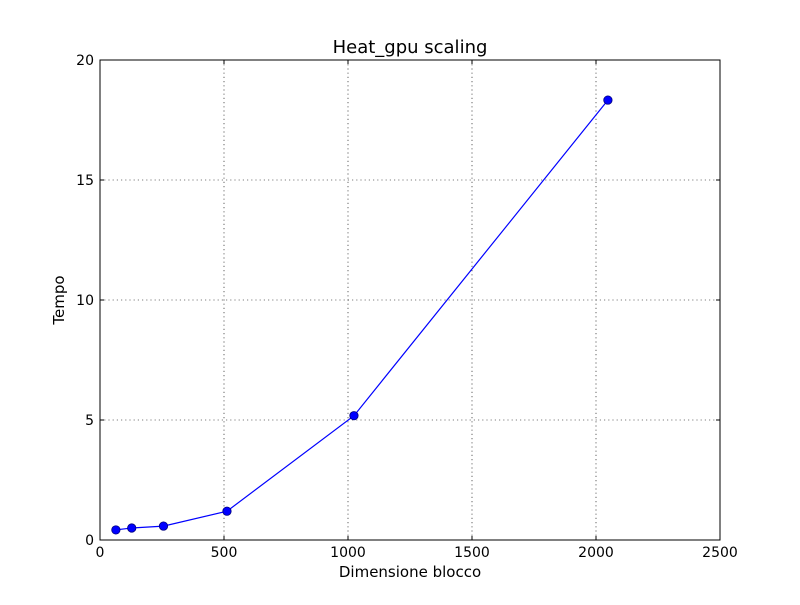 The width and height of the screenshot is (800, 605). I want to click on x-axis-label: Dimensione blocco, so click(410, 572).